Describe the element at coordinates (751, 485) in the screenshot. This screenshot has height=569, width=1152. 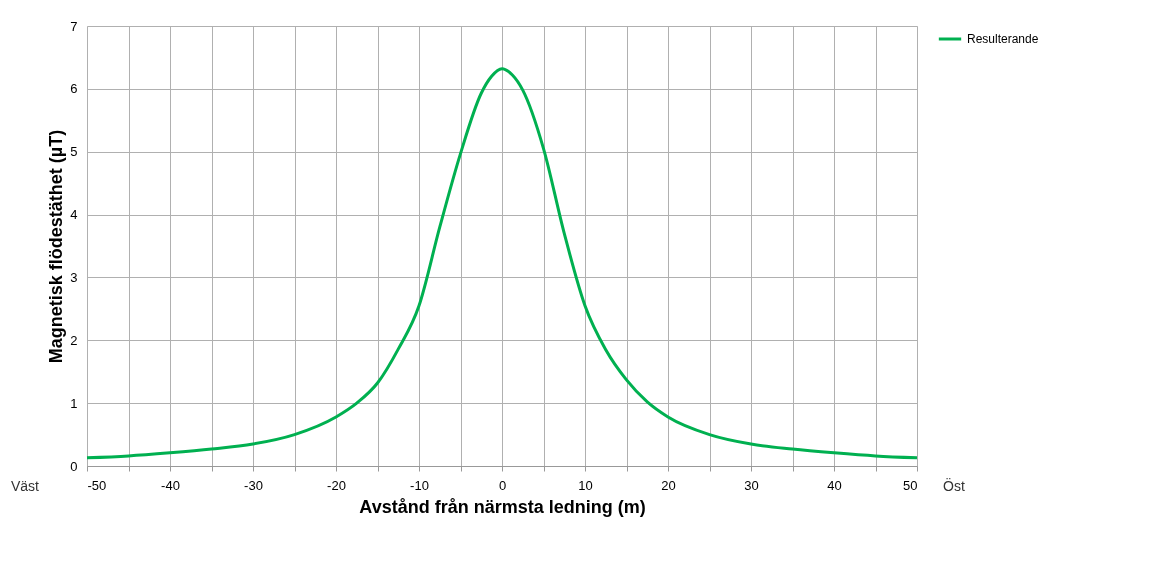
I see `x-tick-label: 30` at that location.